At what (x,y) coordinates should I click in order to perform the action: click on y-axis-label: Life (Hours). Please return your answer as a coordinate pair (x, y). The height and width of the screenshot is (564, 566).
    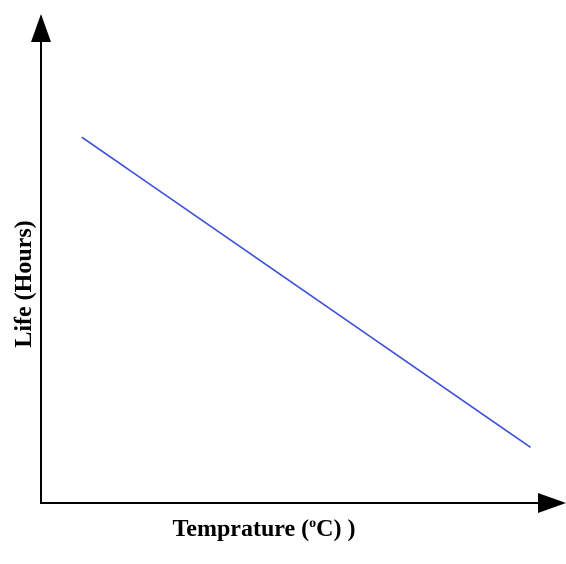
    Looking at the image, I should click on (24, 283).